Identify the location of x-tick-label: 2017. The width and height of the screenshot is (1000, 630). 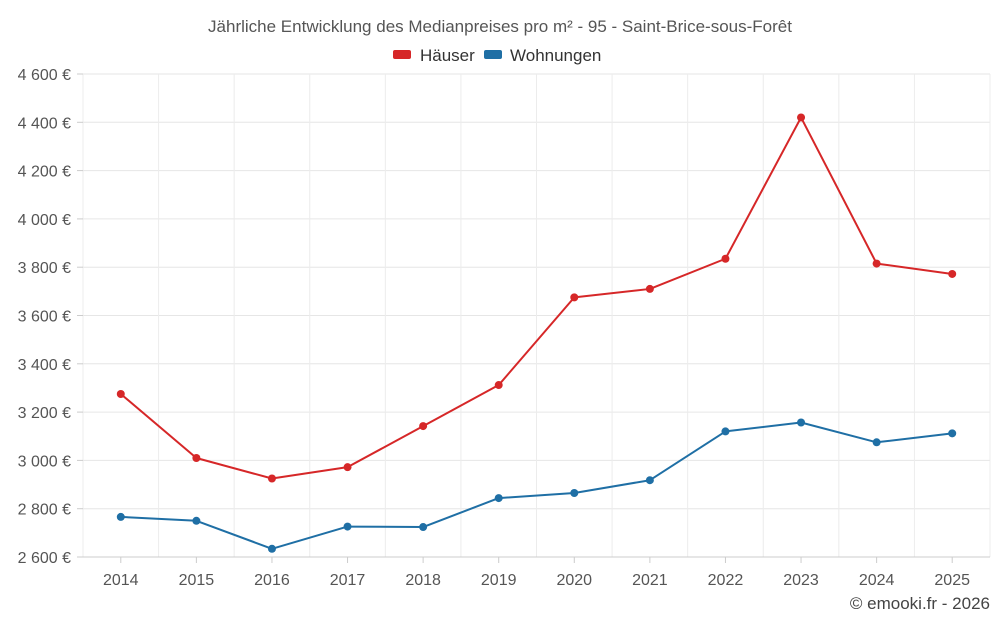
(348, 580).